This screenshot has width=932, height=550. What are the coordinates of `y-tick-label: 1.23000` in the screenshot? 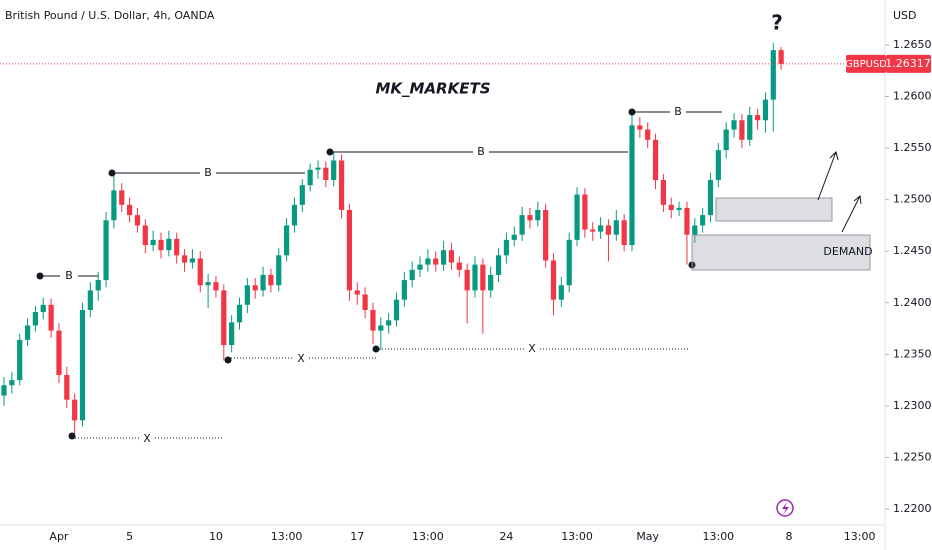 It's located at (912, 405).